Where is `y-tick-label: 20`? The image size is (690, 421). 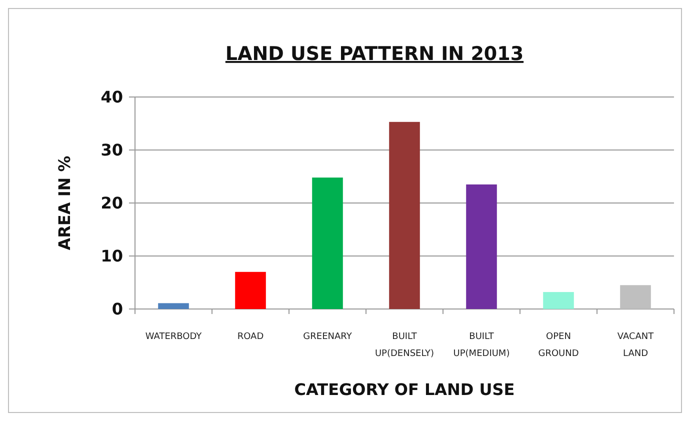 y-tick-label: 20 is located at coordinates (111, 203).